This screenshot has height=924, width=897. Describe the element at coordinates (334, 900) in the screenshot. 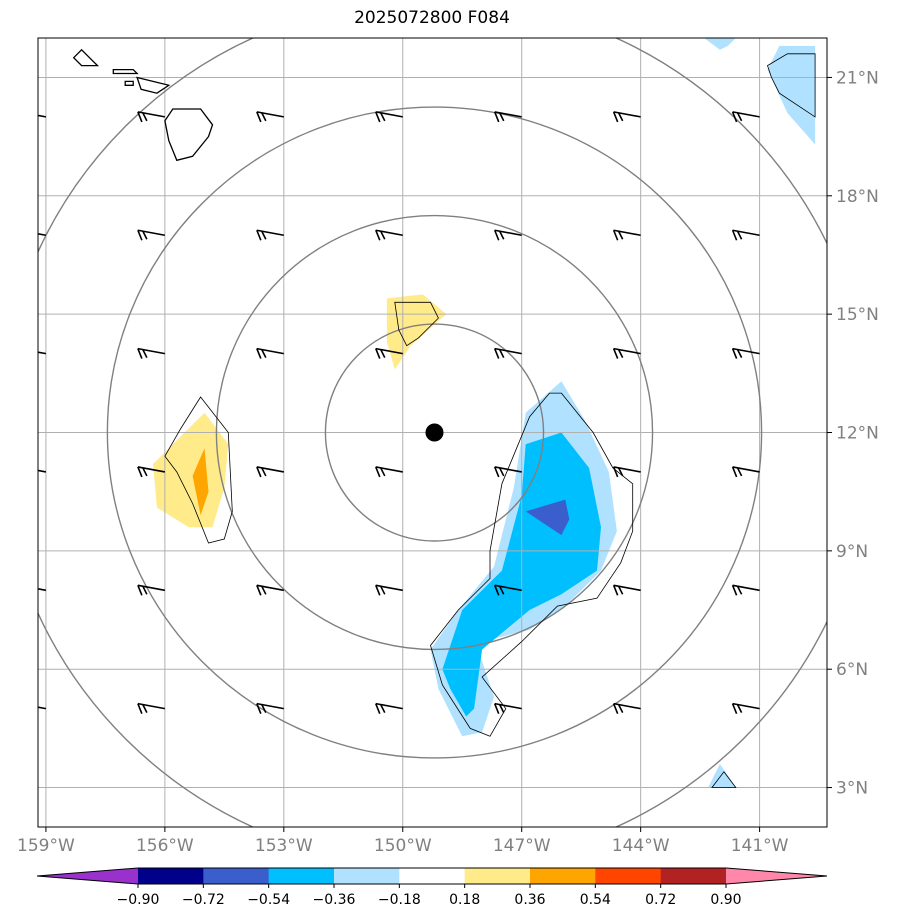

I see `colorbar-tick-label: −0.36` at that location.